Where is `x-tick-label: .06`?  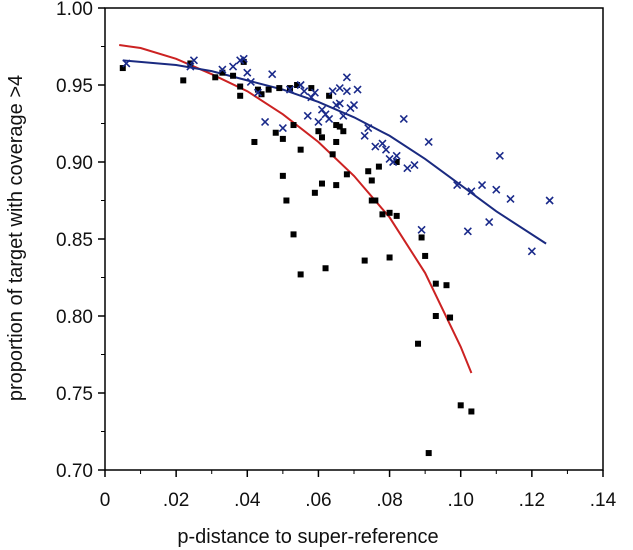
x-tick-label: .06 is located at coordinates (318, 500).